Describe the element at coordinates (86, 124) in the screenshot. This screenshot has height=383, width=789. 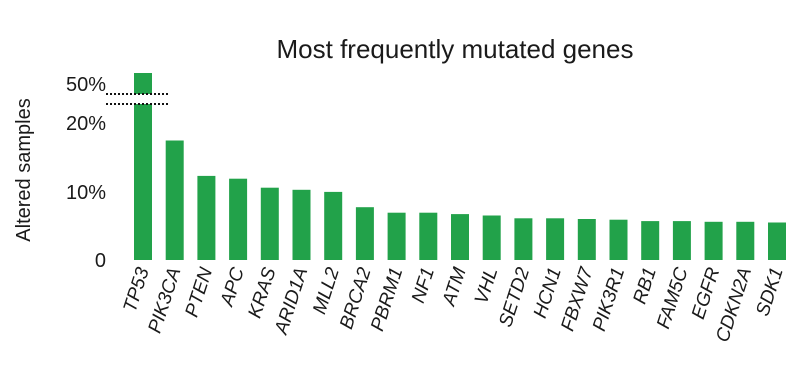
I see `y-tick-20: 20%` at that location.